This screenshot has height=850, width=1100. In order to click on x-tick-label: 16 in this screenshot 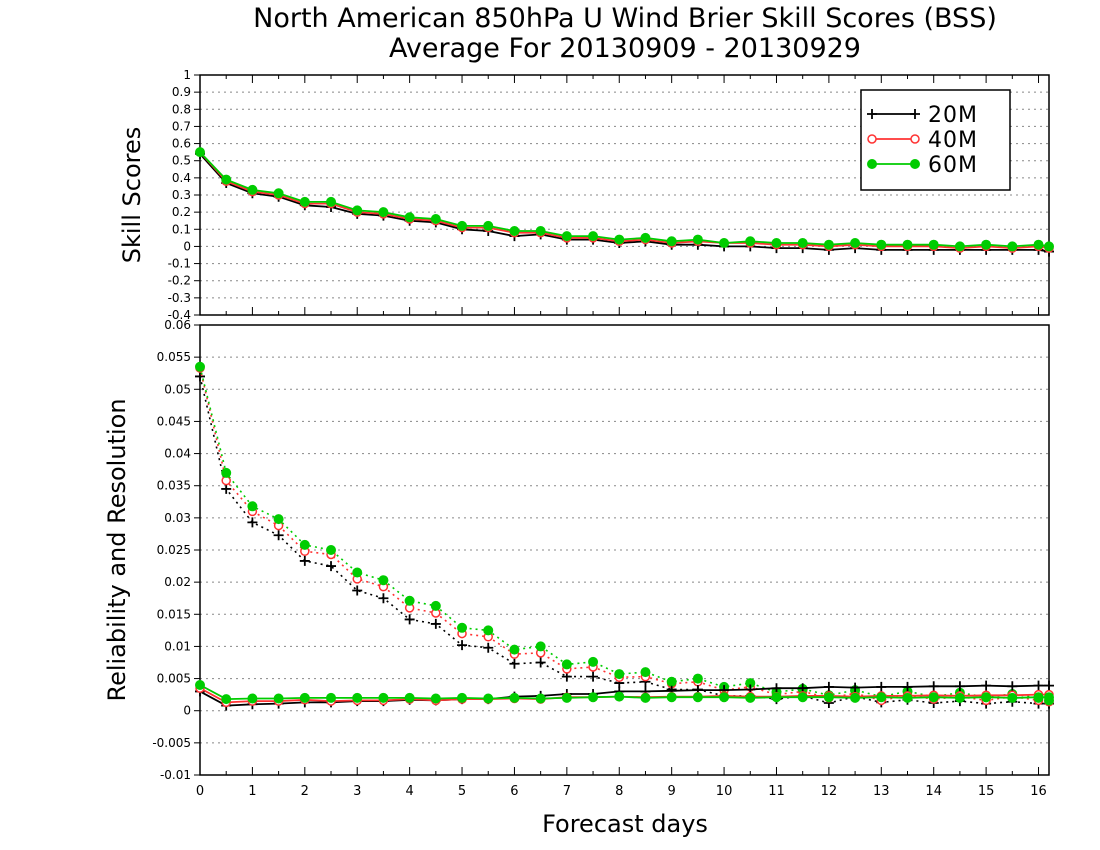, I will do `click(1038, 791)`.